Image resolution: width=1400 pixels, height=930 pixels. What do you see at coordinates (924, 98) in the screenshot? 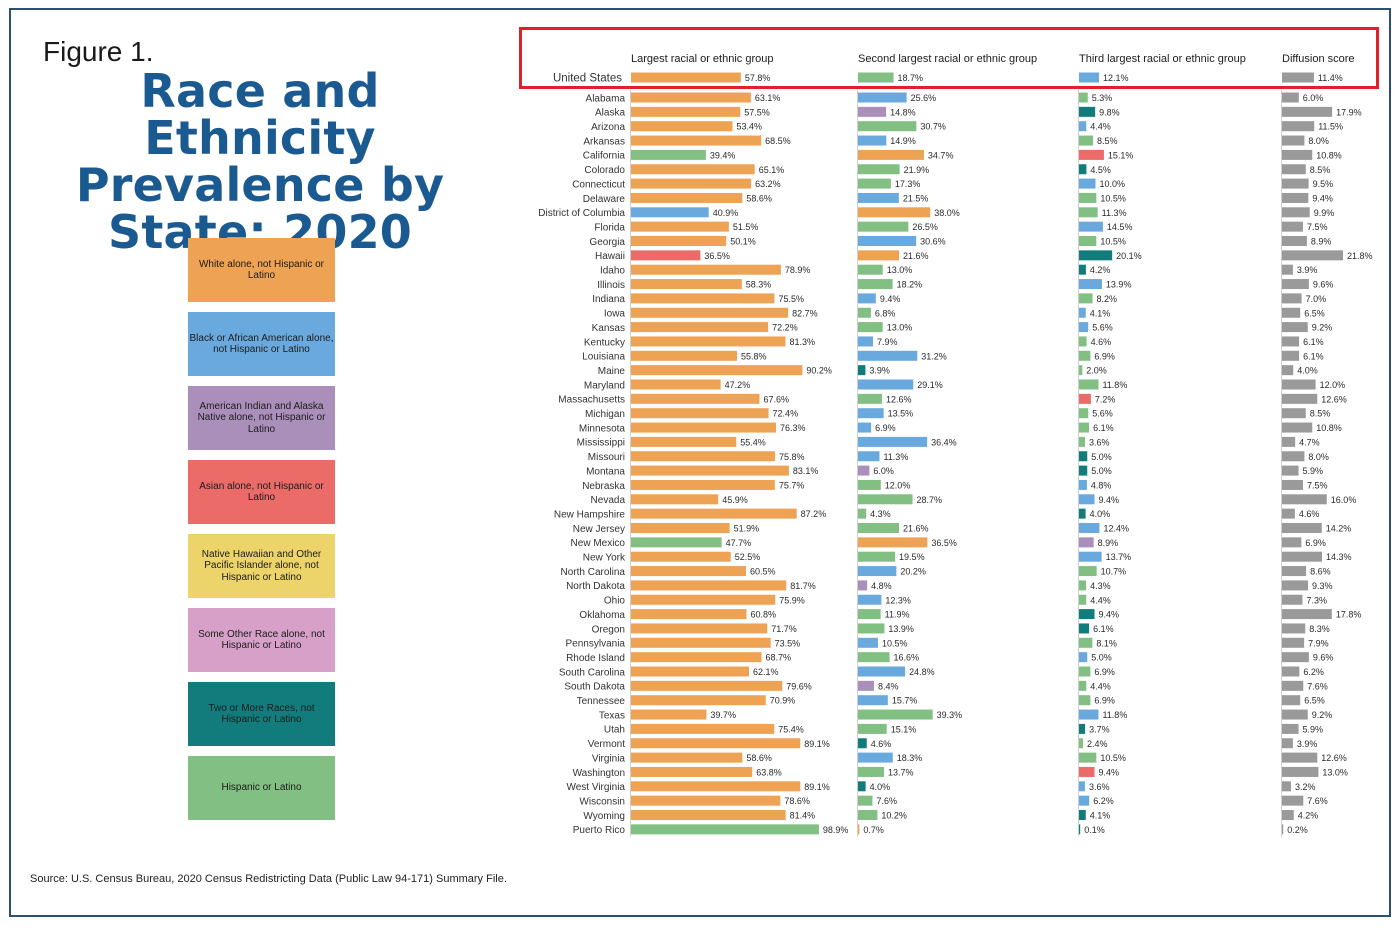
I see `data-label-second-group: 25.6%` at bounding box center [924, 98].